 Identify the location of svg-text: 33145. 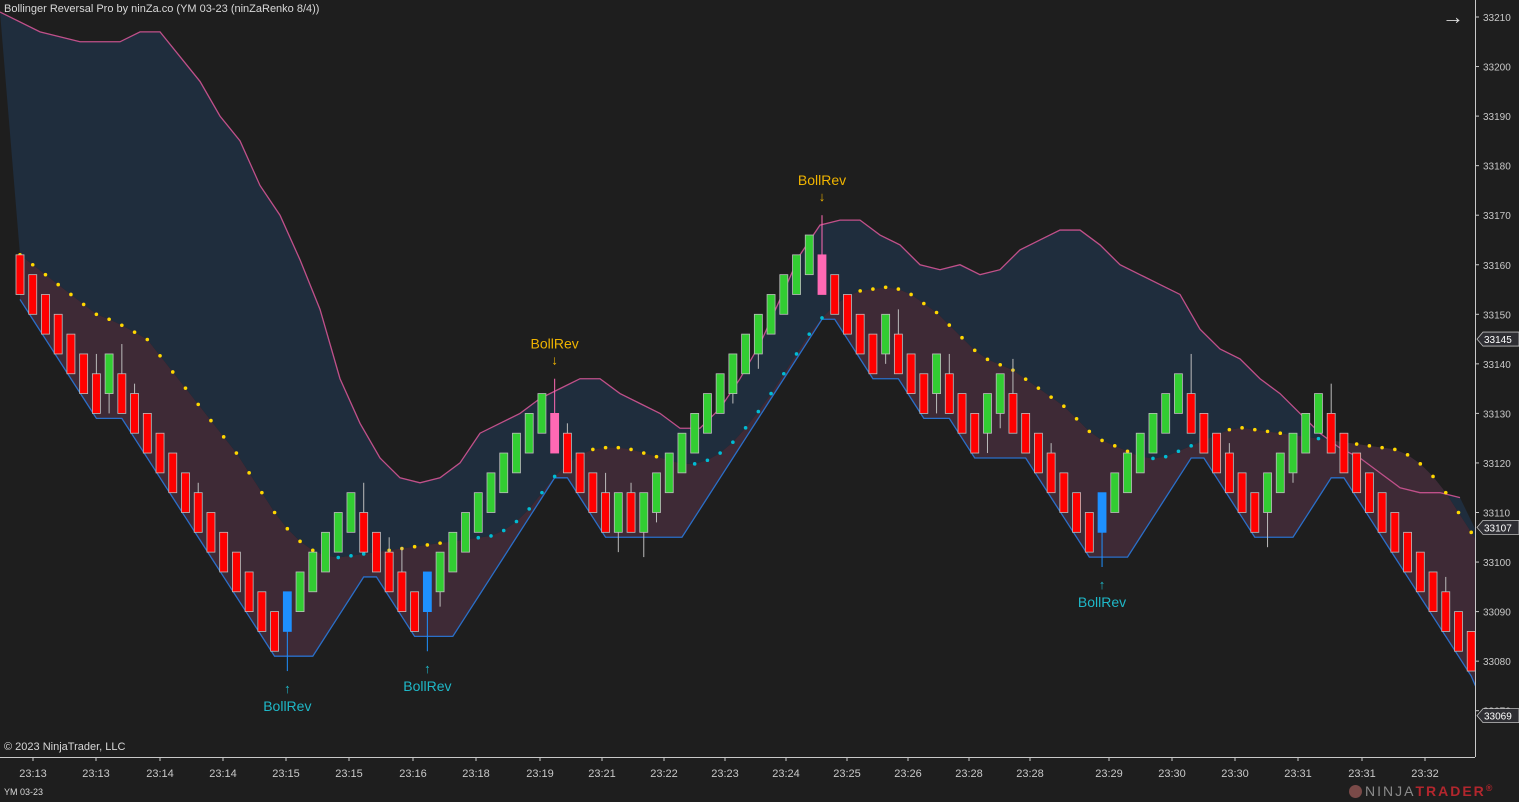
(1498, 340).